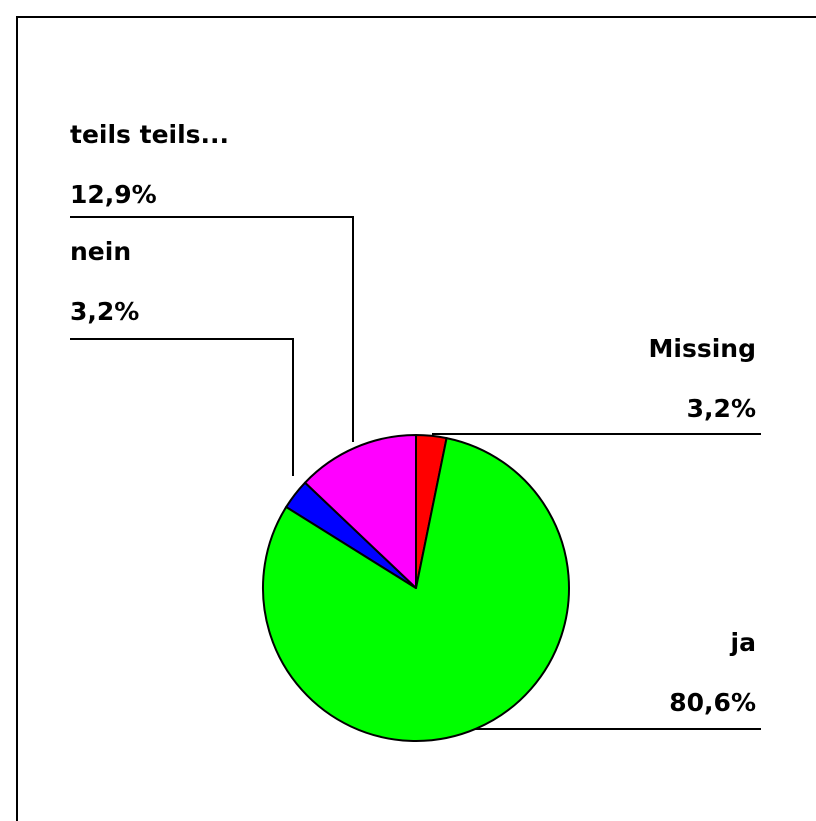 This screenshot has width=816, height=821. I want to click on slice-label-missing: Missing, so click(702, 348).